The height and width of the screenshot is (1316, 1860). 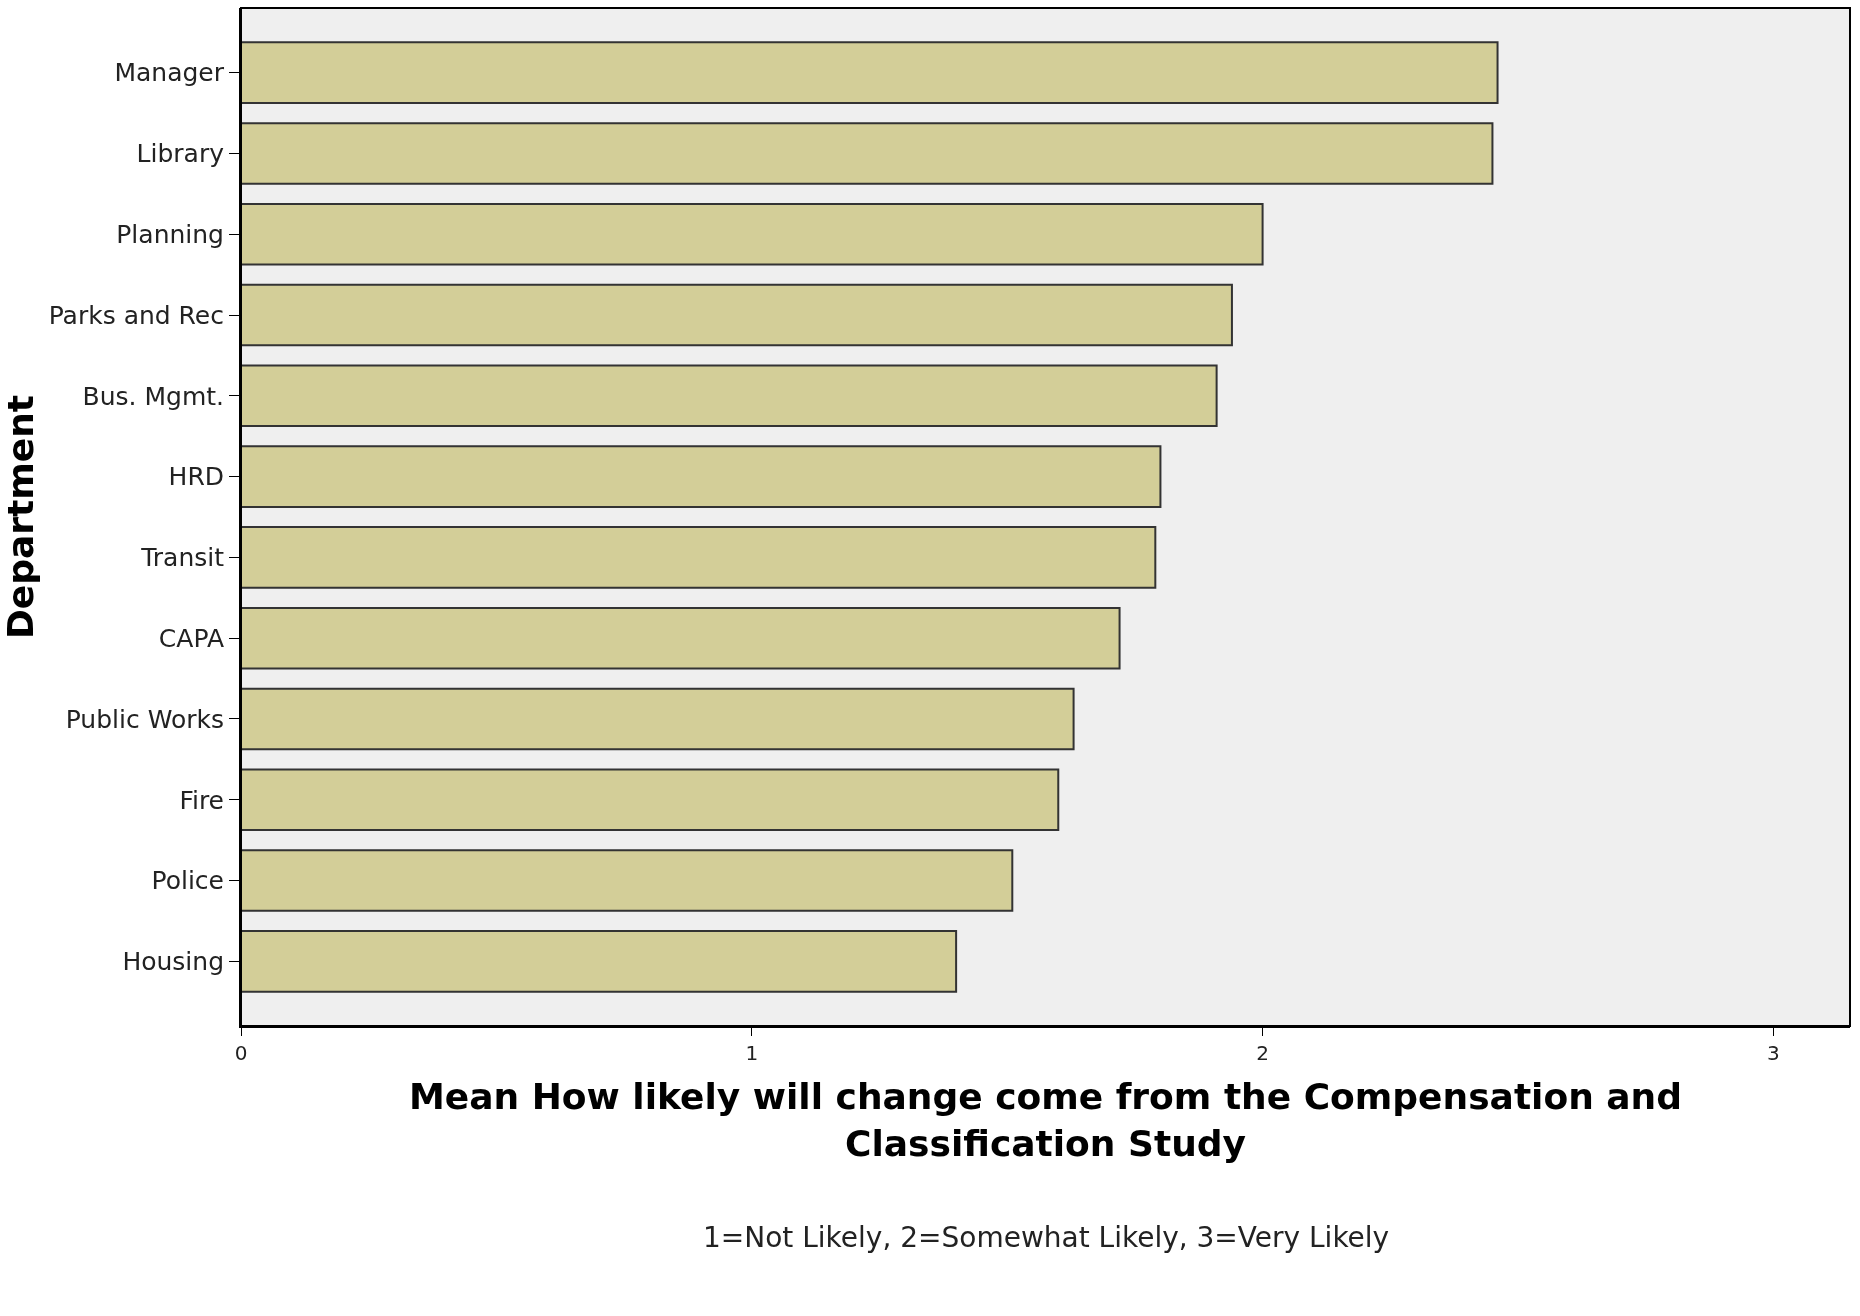 What do you see at coordinates (241, 1053) in the screenshot?
I see `x-tick-label: 0` at bounding box center [241, 1053].